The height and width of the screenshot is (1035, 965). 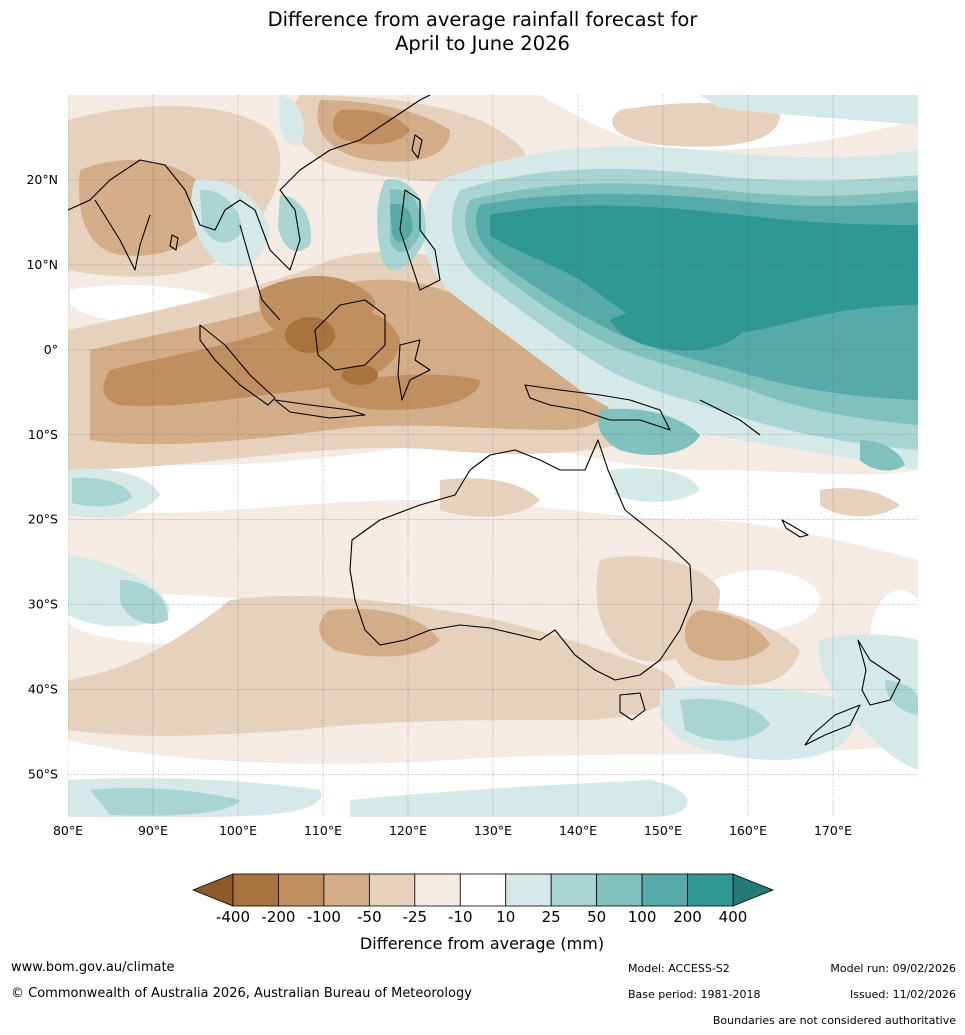 I want to click on colorbar-tick-label: -400, so click(x=233, y=917).